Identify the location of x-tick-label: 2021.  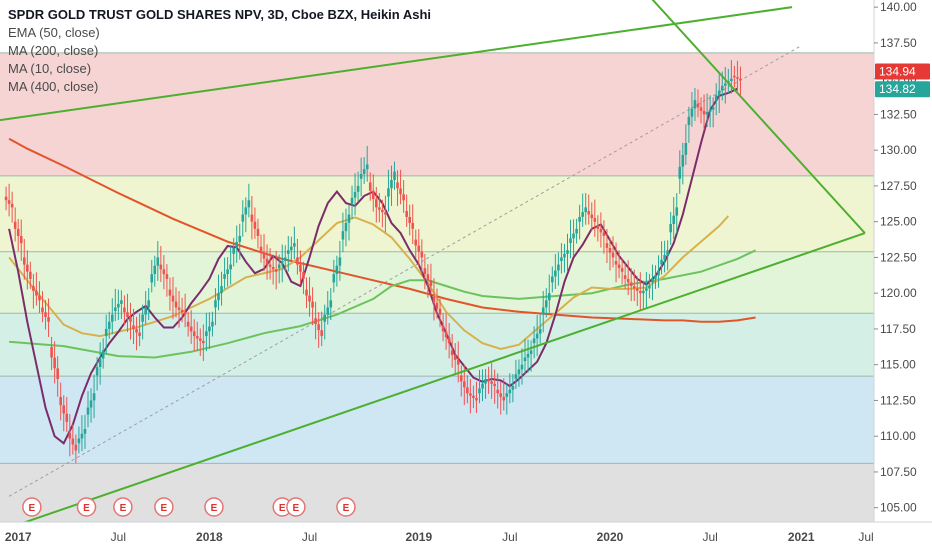
(801, 537).